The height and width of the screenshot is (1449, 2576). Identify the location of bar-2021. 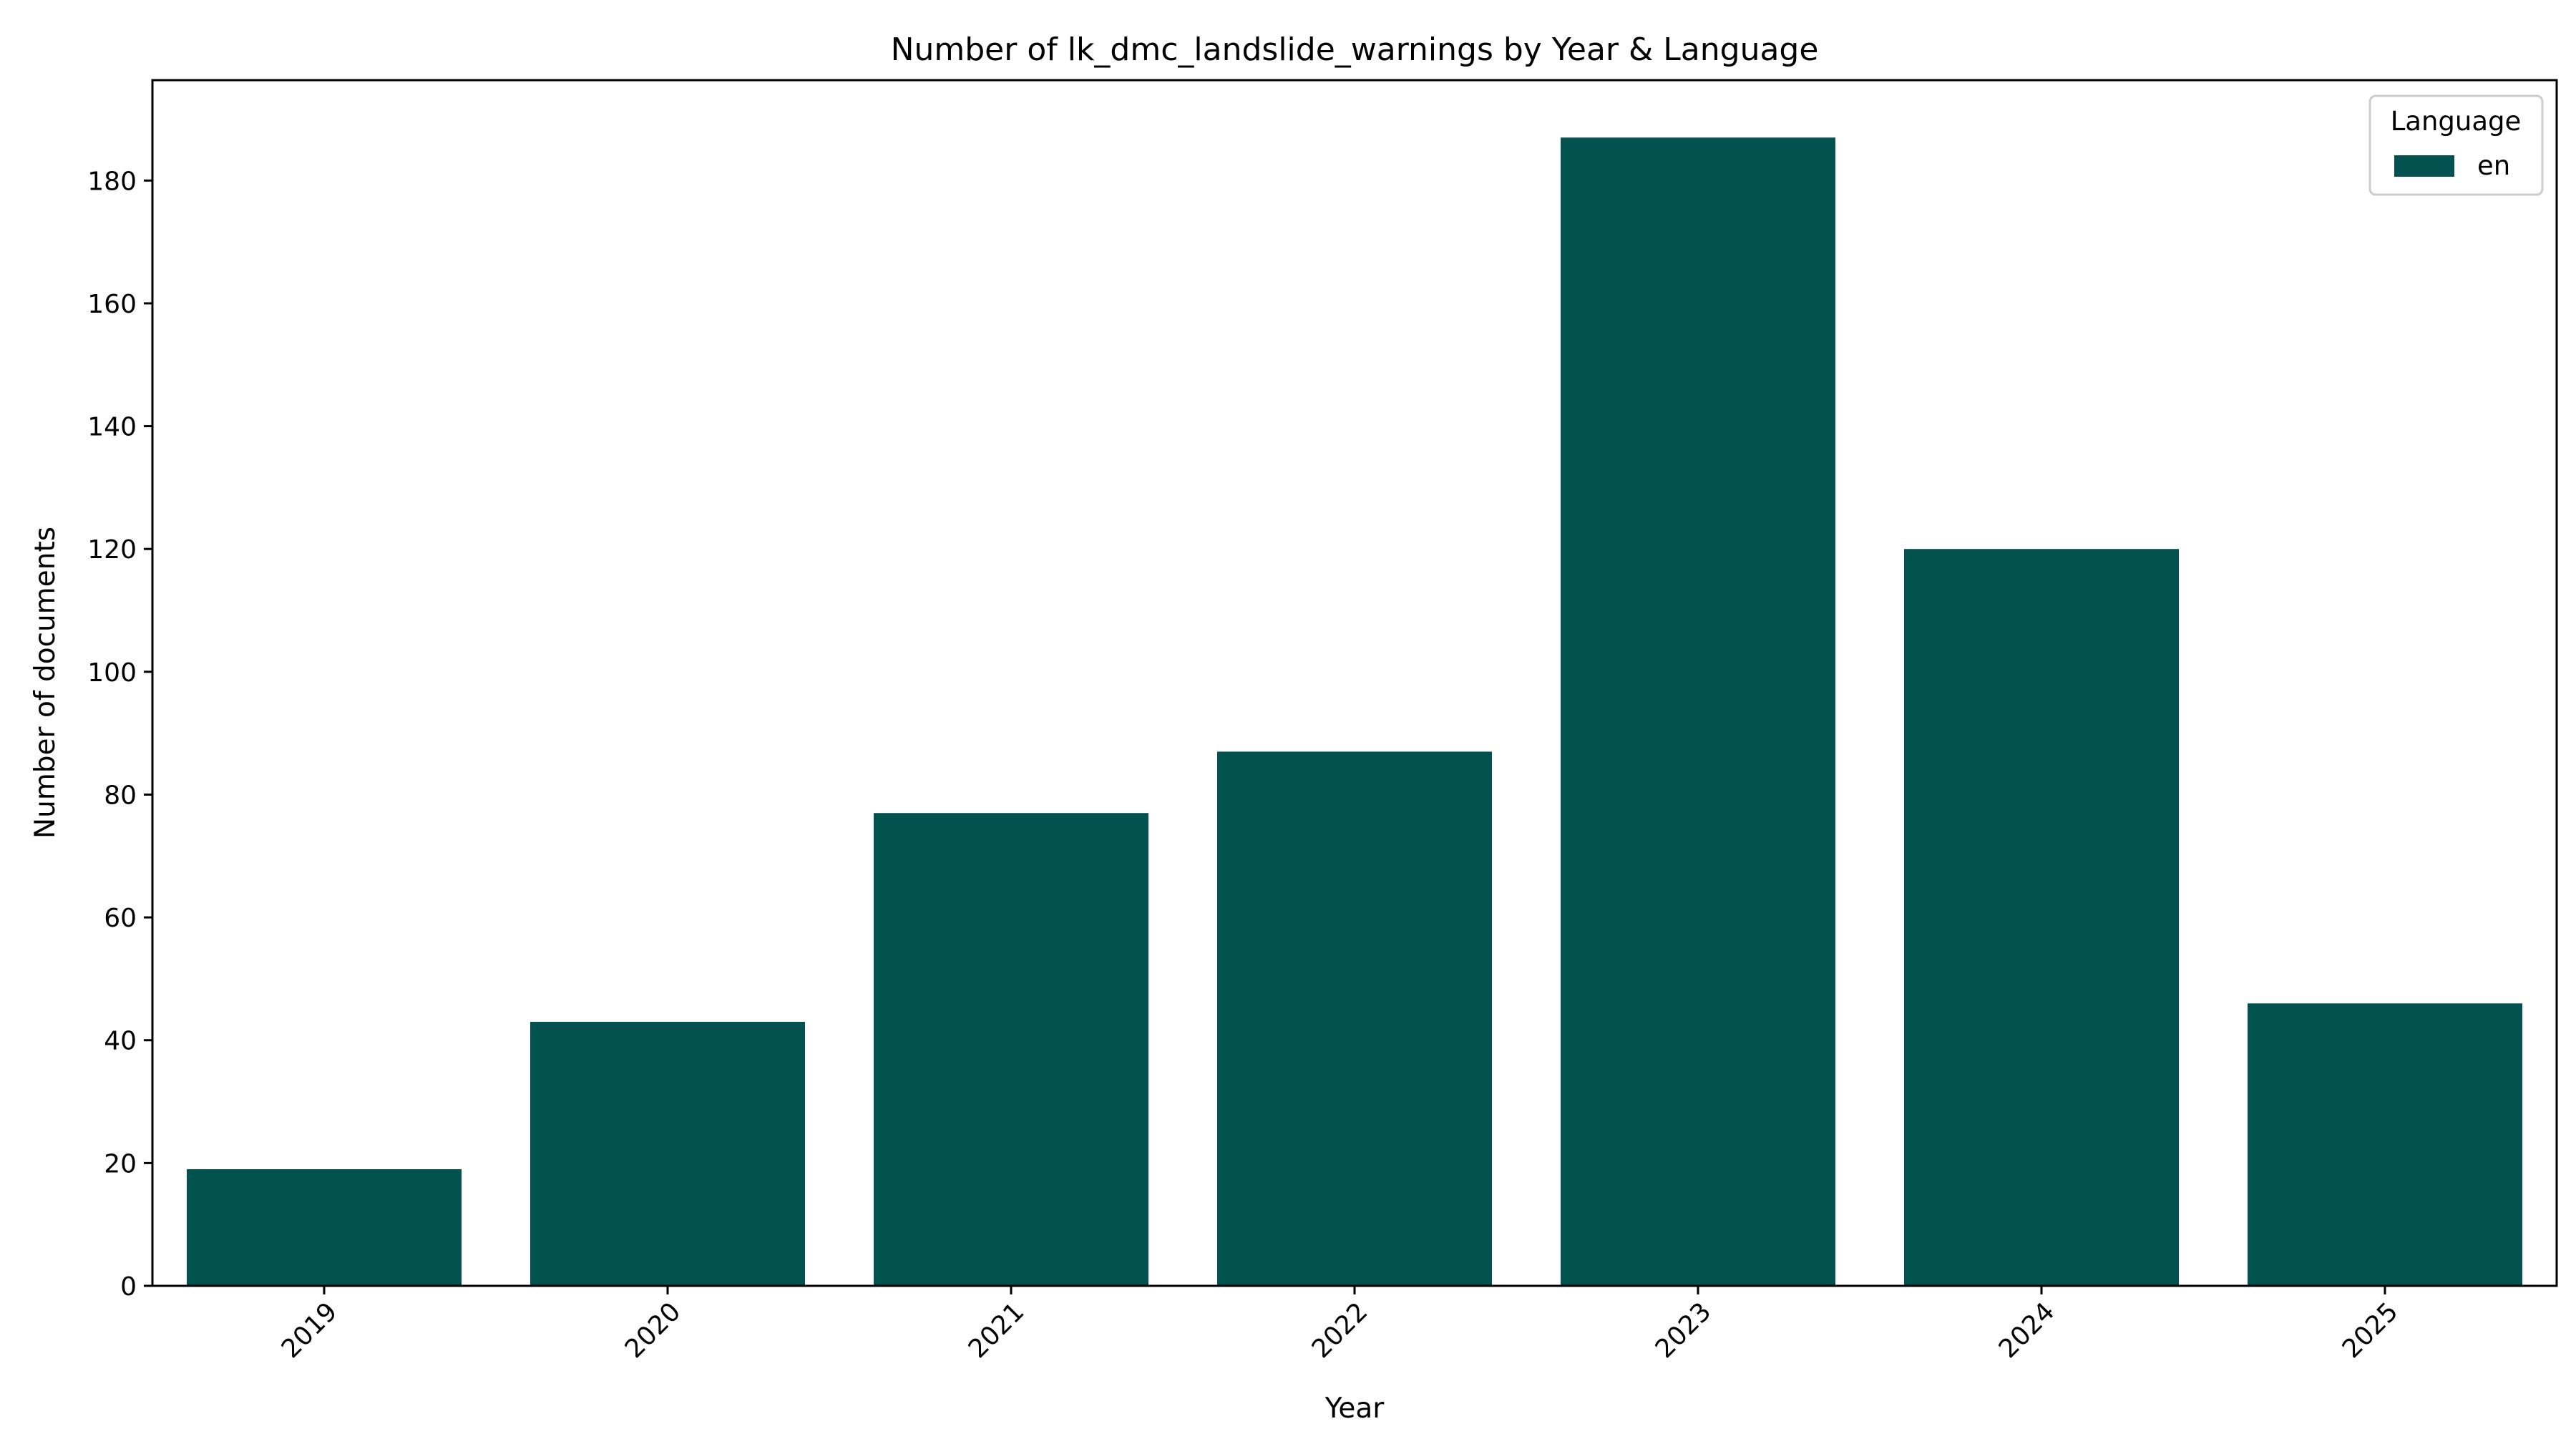
(1011, 1049).